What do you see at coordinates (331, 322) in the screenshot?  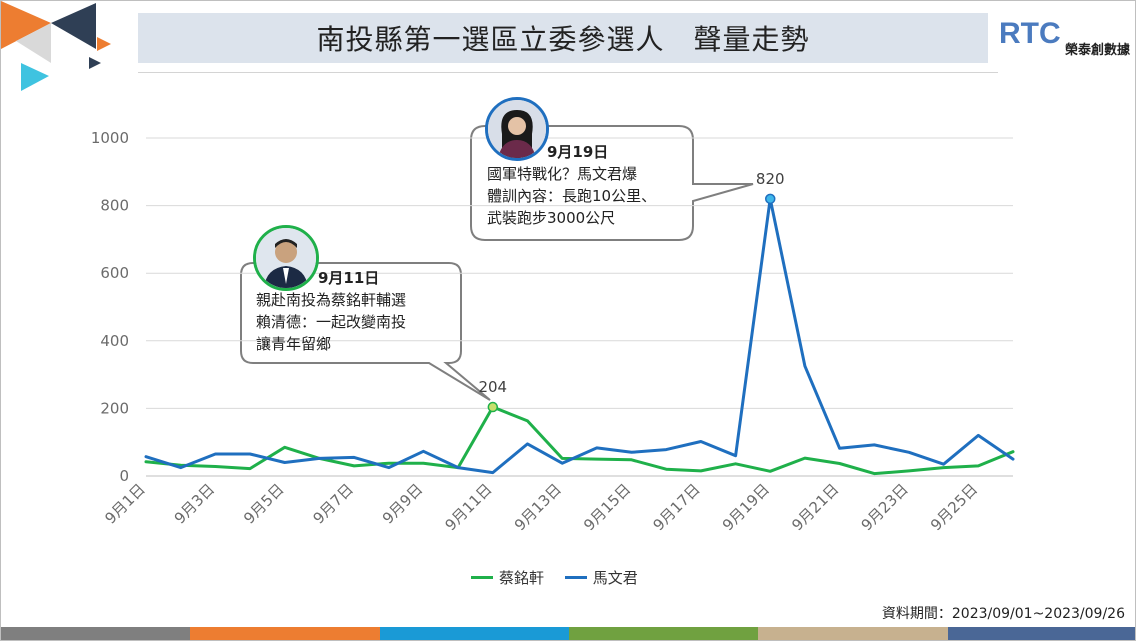 I see `callout-0911-line: 賴清德：一起改變南投` at bounding box center [331, 322].